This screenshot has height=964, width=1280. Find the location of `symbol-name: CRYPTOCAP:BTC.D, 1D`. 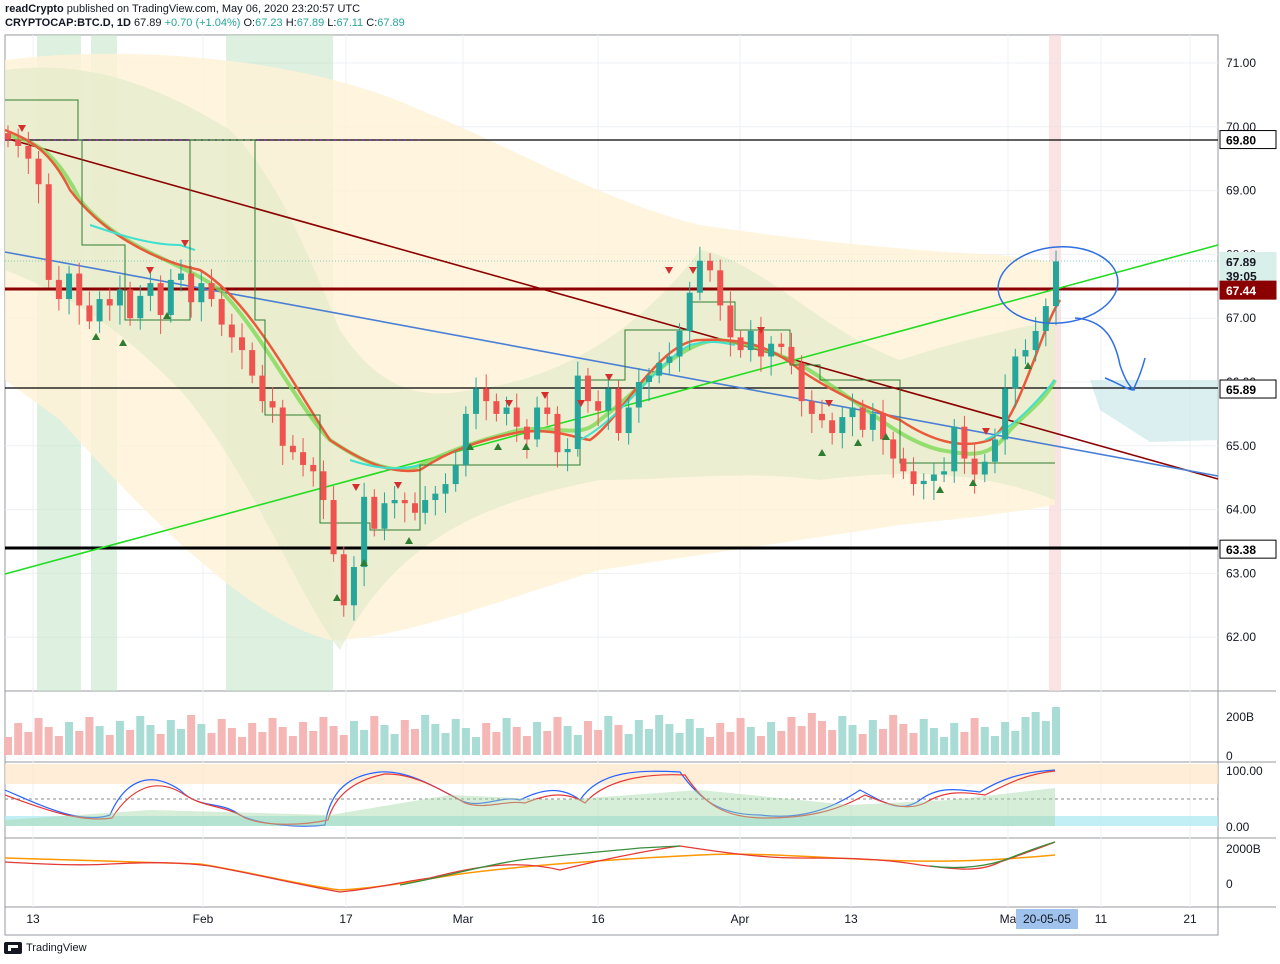

symbol-name: CRYPTOCAP:BTC.D, 1D is located at coordinates (68, 23).